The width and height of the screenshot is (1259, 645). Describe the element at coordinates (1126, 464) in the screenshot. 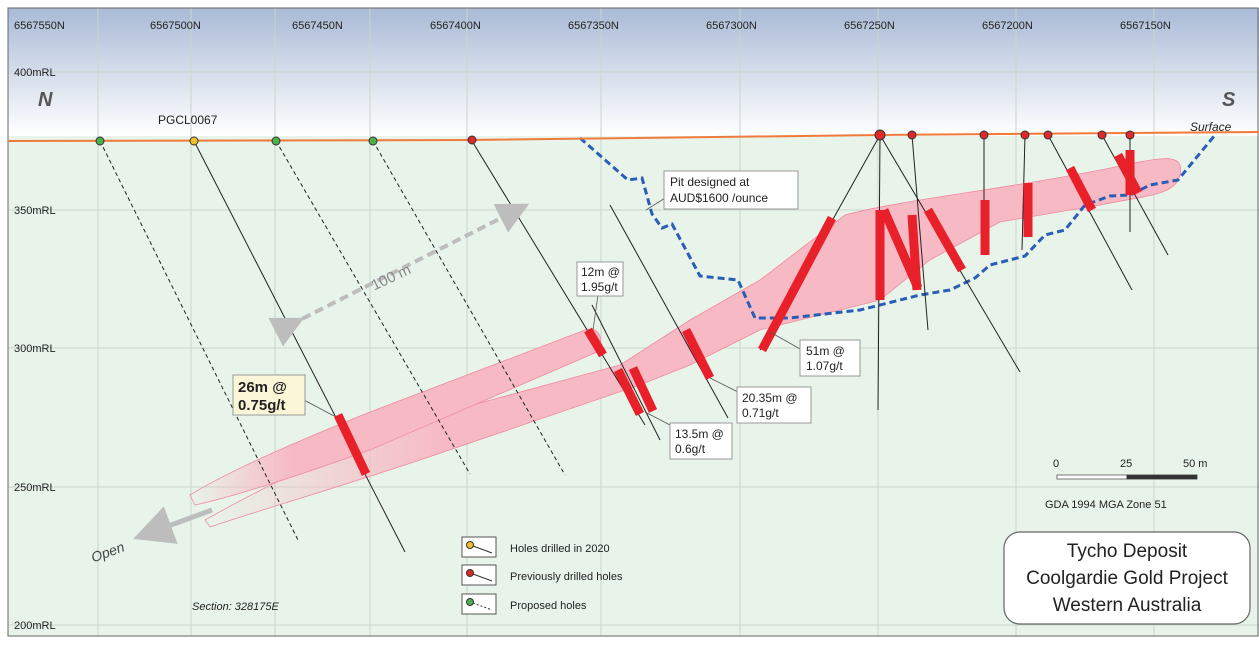

I see `scale-tick: 25` at that location.